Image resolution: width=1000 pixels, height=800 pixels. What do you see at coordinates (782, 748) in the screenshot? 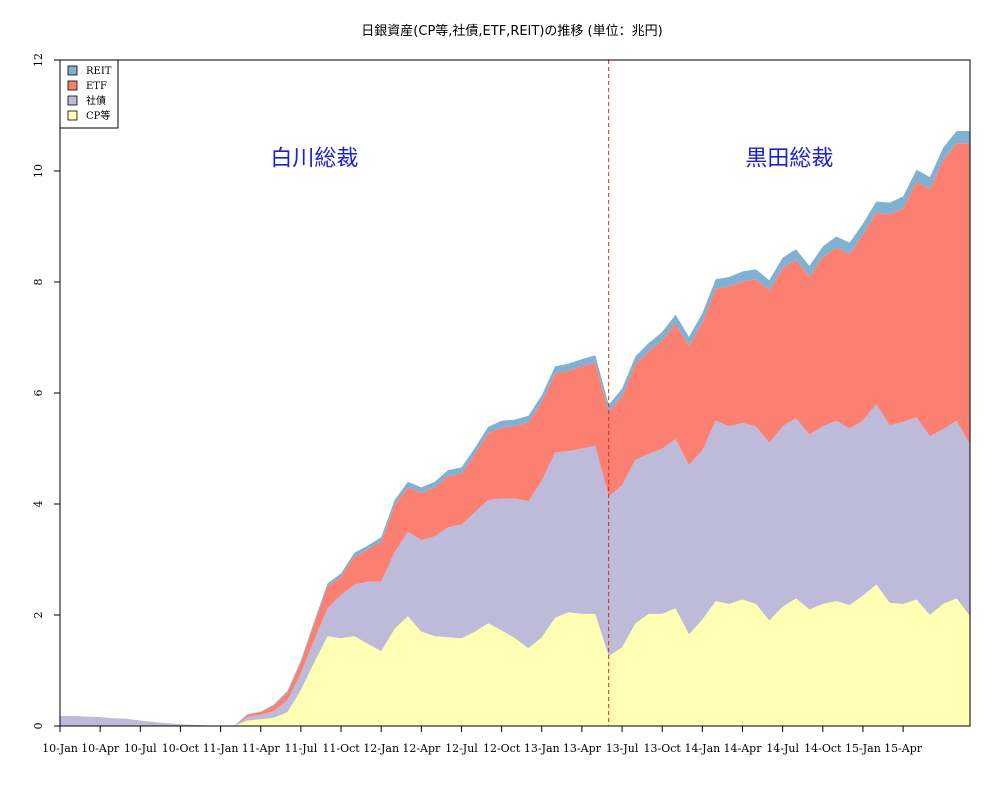
I see `x-tick-label: 14-Jul` at bounding box center [782, 748].